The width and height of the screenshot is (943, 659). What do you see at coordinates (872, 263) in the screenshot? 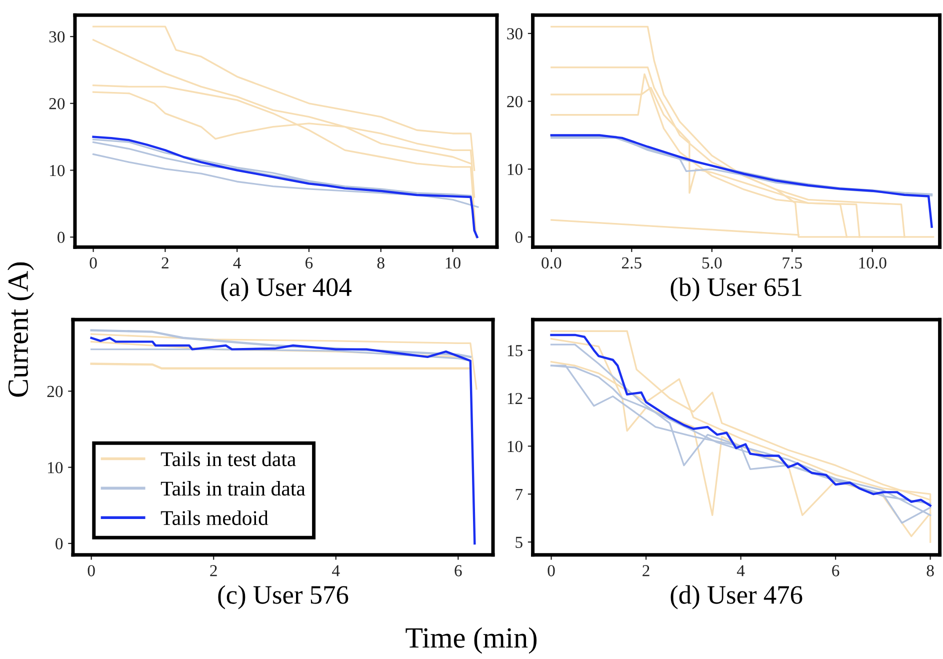
I see `x-tick-label: 10.0` at bounding box center [872, 263].